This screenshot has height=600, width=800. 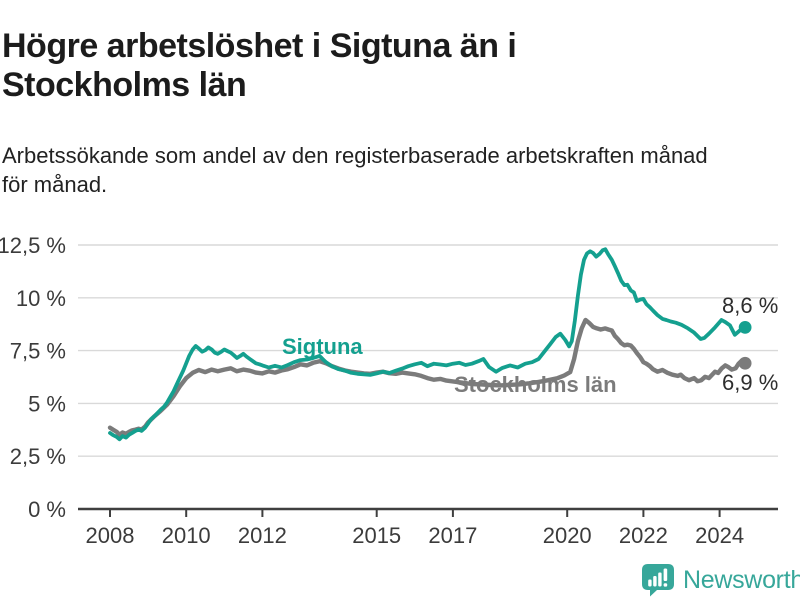 What do you see at coordinates (750, 305) in the screenshot?
I see `end-value-label-sigtuna: 8,6 %` at bounding box center [750, 305].